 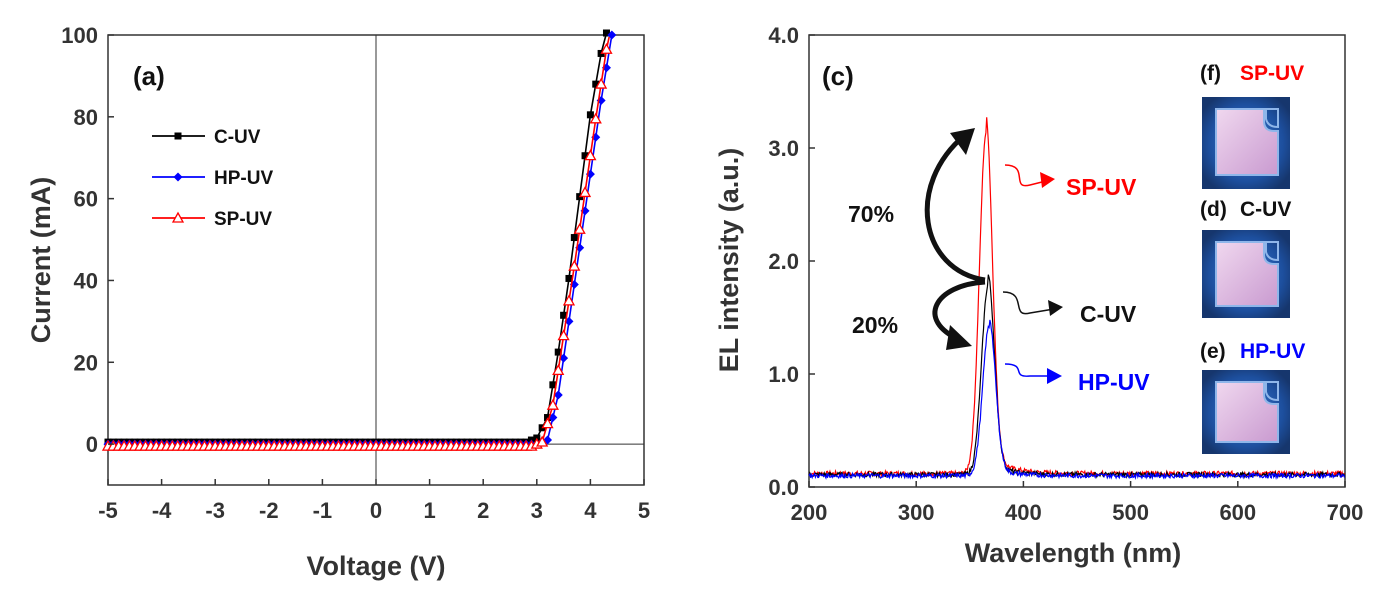 What do you see at coordinates (783, 374) in the screenshot?
I see `y-tick-label: 1.0` at bounding box center [783, 374].